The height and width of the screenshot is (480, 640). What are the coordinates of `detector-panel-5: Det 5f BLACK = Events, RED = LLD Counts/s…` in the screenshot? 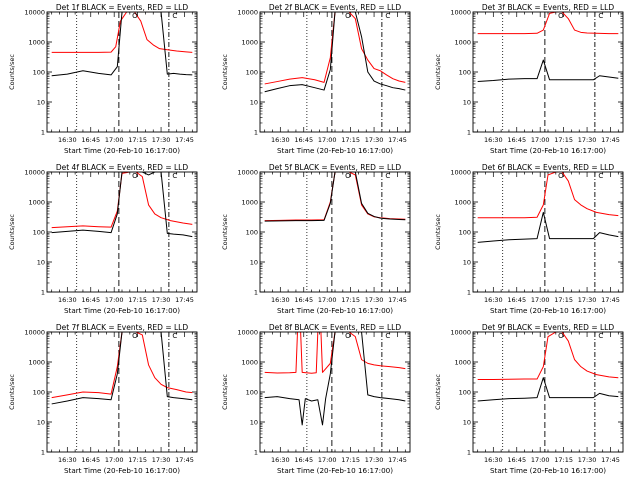 It's located at (316, 239).